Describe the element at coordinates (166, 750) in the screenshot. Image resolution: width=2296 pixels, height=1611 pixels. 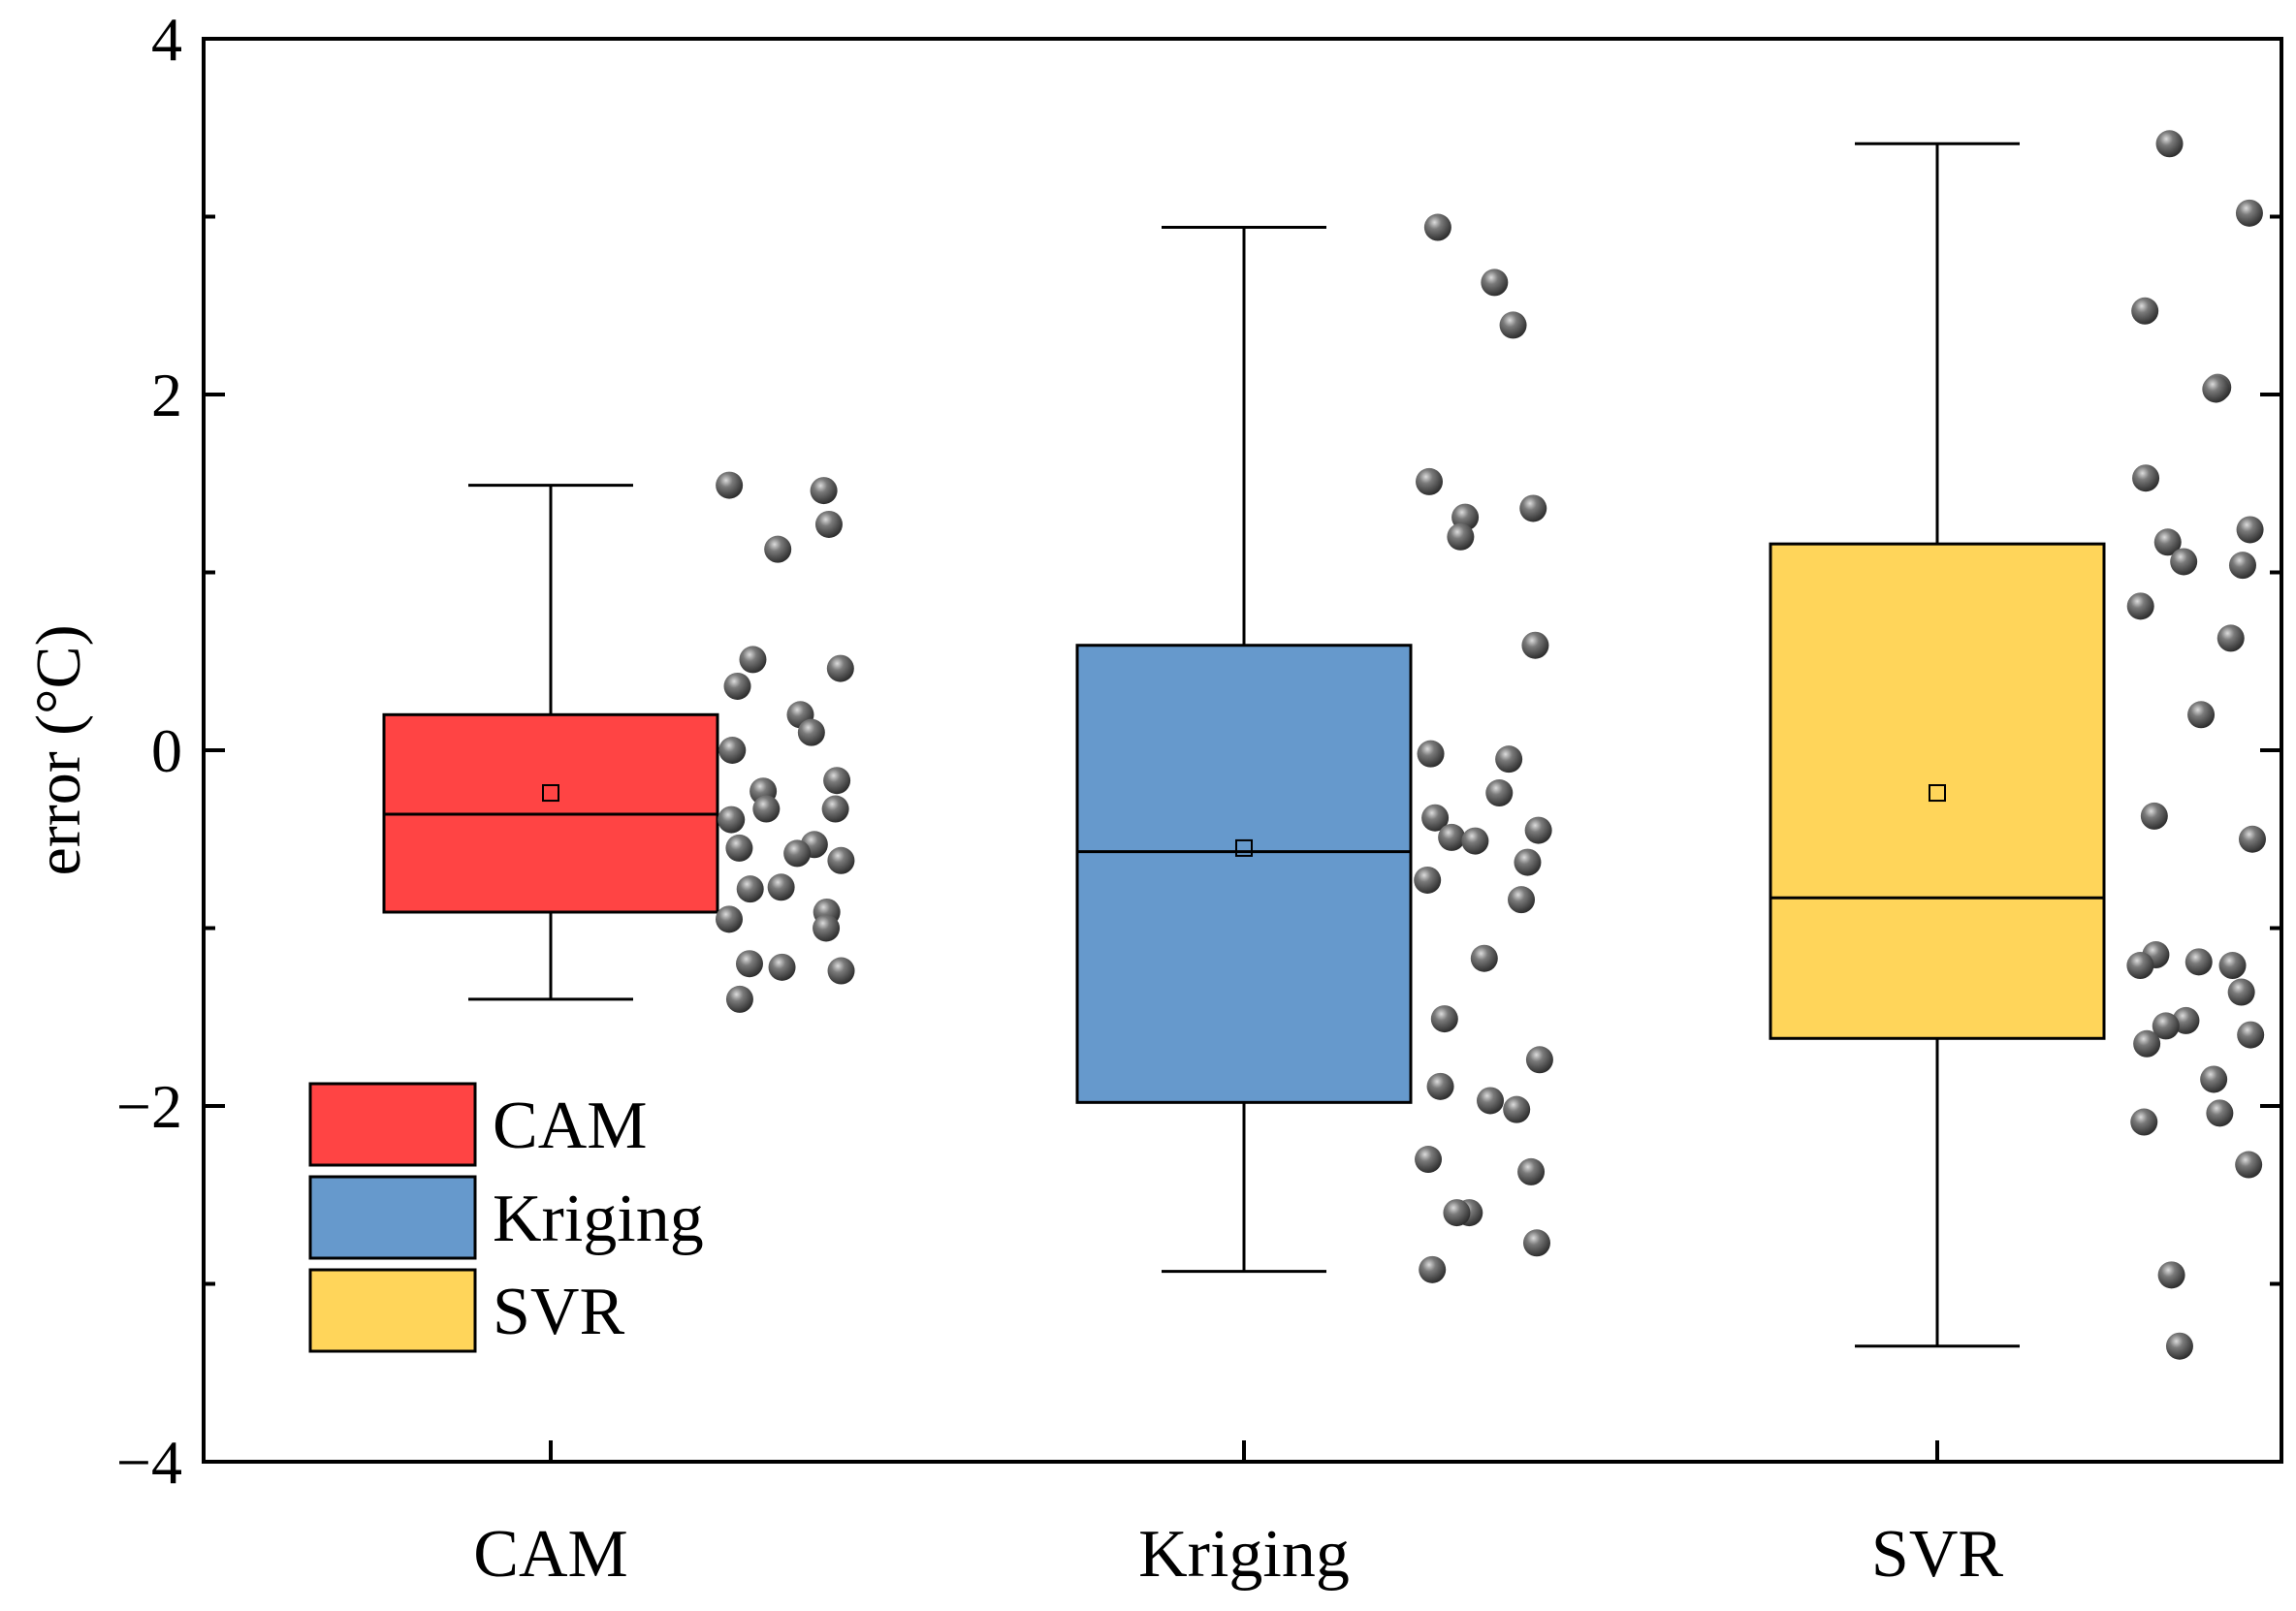
I see `y-tick-label: 0` at that location.